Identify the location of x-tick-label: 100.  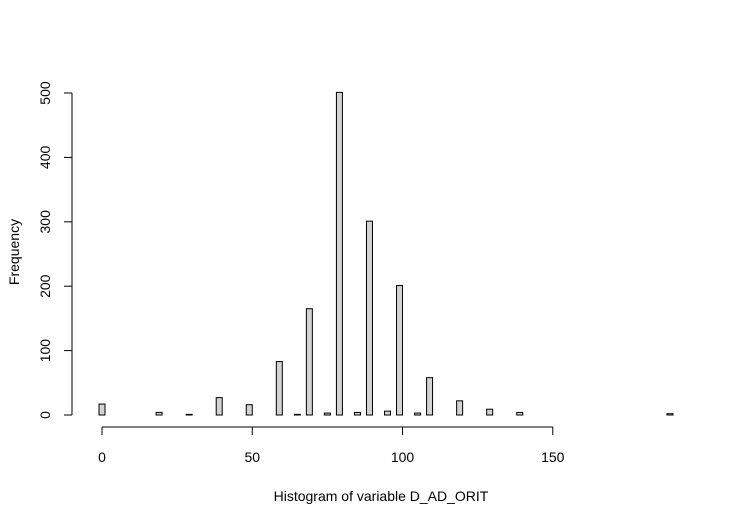
(403, 457).